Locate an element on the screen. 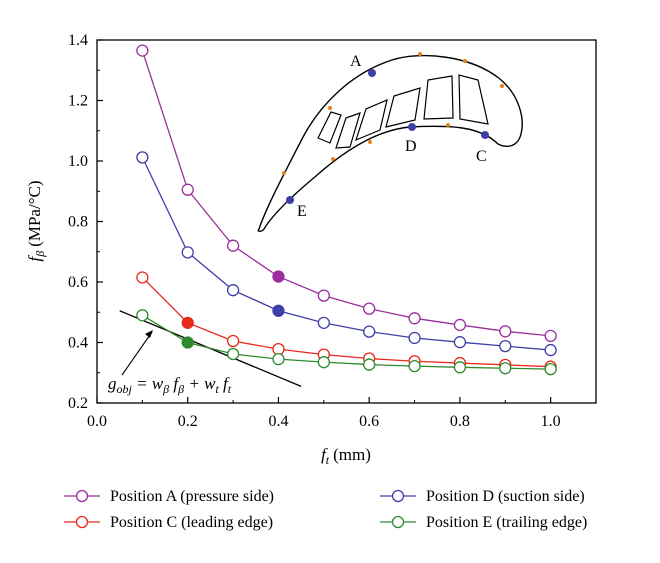 The height and width of the screenshot is (563, 660). x-tick-label: 0.4 is located at coordinates (278, 421).